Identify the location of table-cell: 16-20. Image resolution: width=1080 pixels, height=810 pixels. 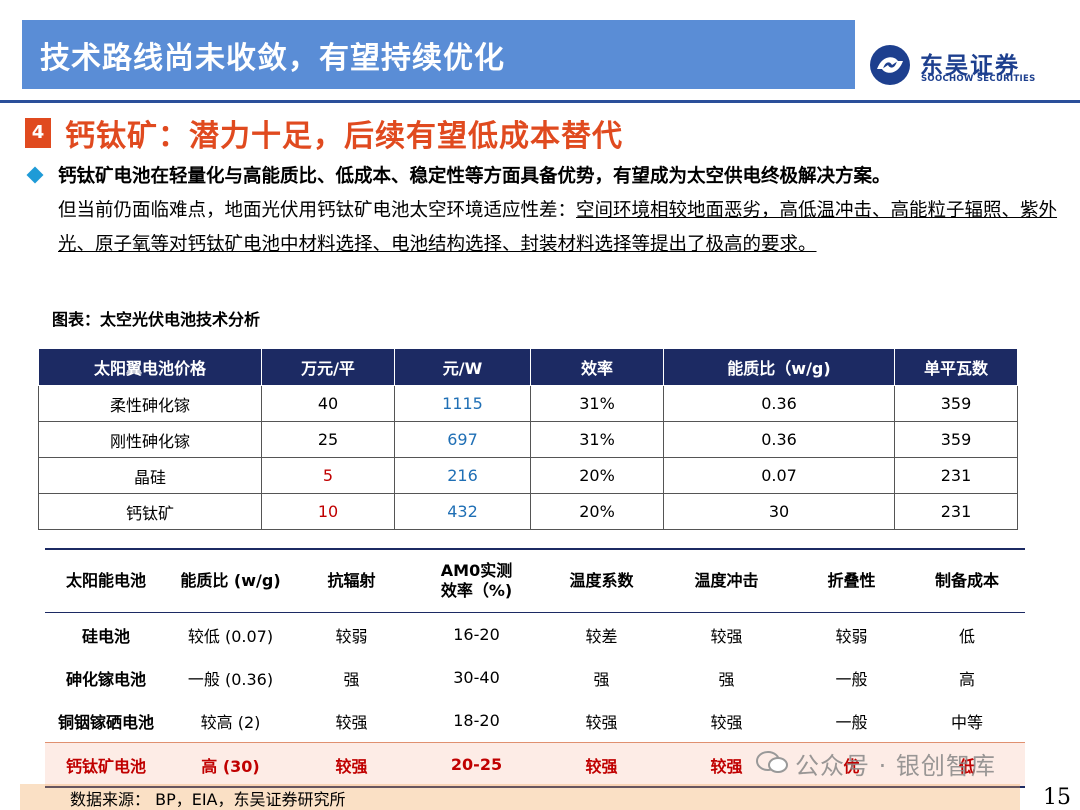
(476, 634).